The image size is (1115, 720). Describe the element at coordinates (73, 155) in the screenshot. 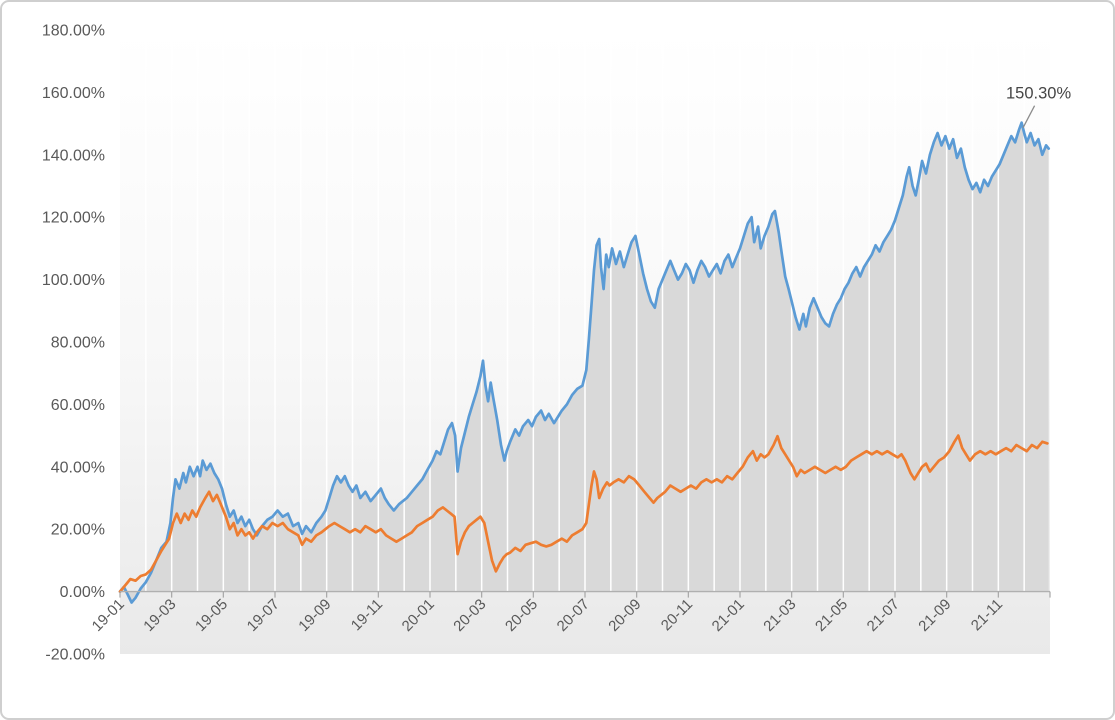

I see `y-tick-label: 140.00%` at that location.